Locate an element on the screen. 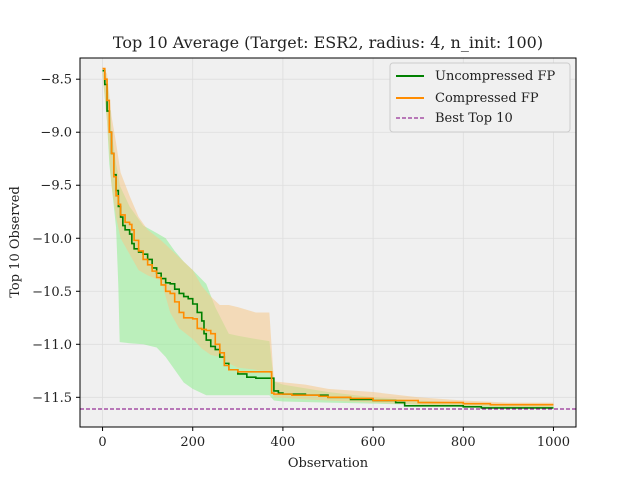  x-tick-label: 800 is located at coordinates (463, 442).